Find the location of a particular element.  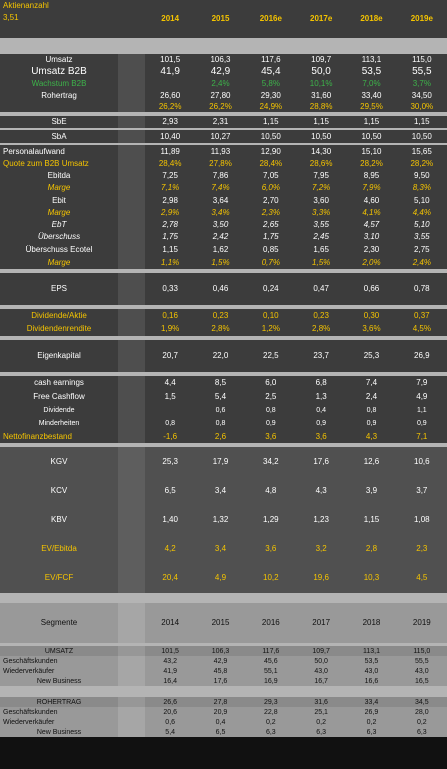

ueberschuss-row-value: 2,45 is located at coordinates (321, 237).